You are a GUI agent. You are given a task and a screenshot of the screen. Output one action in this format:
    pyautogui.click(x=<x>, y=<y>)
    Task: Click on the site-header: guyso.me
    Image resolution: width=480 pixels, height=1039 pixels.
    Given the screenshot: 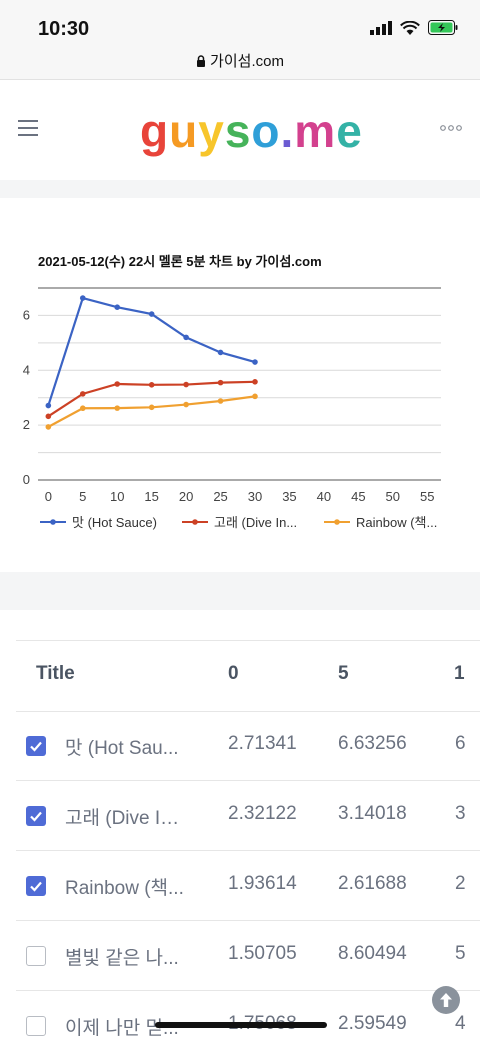 What is the action you would take?
    pyautogui.click(x=240, y=130)
    